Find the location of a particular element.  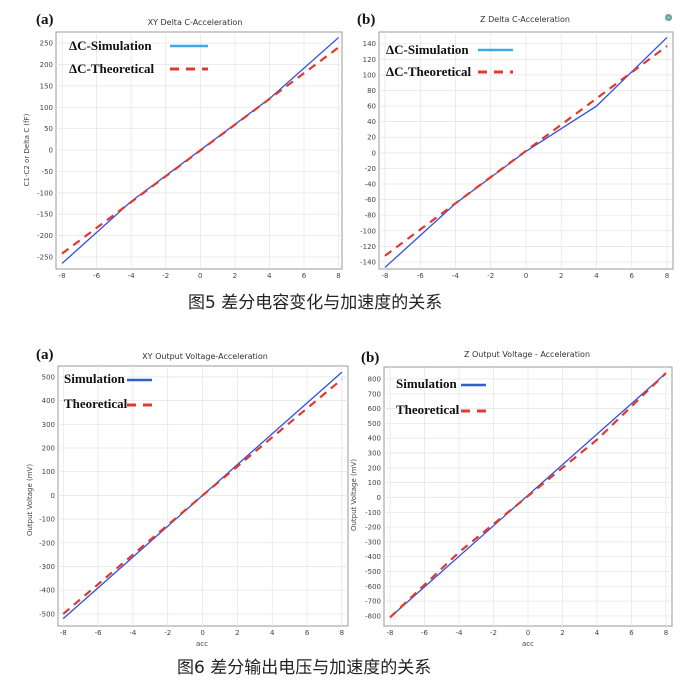

y-tick-label: 80 is located at coordinates (371, 91).